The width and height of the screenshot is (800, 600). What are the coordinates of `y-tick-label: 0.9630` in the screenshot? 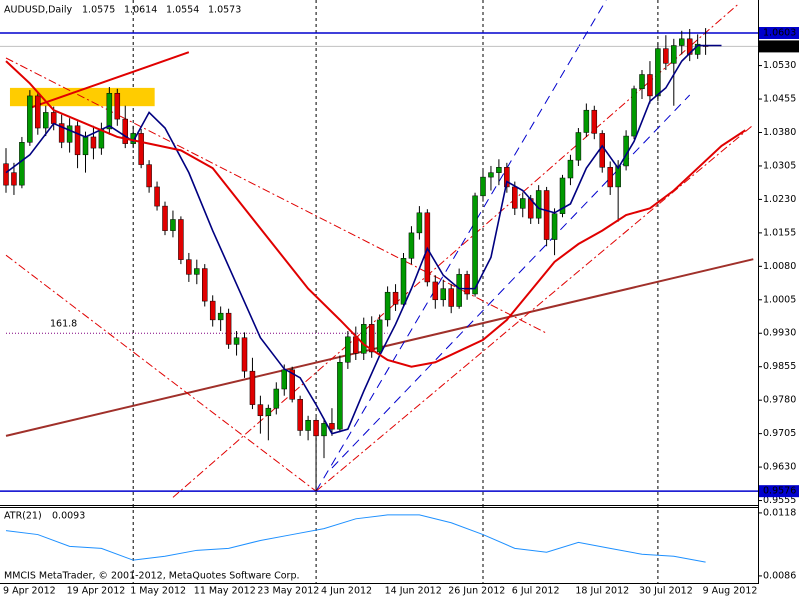 It's located at (779, 467).